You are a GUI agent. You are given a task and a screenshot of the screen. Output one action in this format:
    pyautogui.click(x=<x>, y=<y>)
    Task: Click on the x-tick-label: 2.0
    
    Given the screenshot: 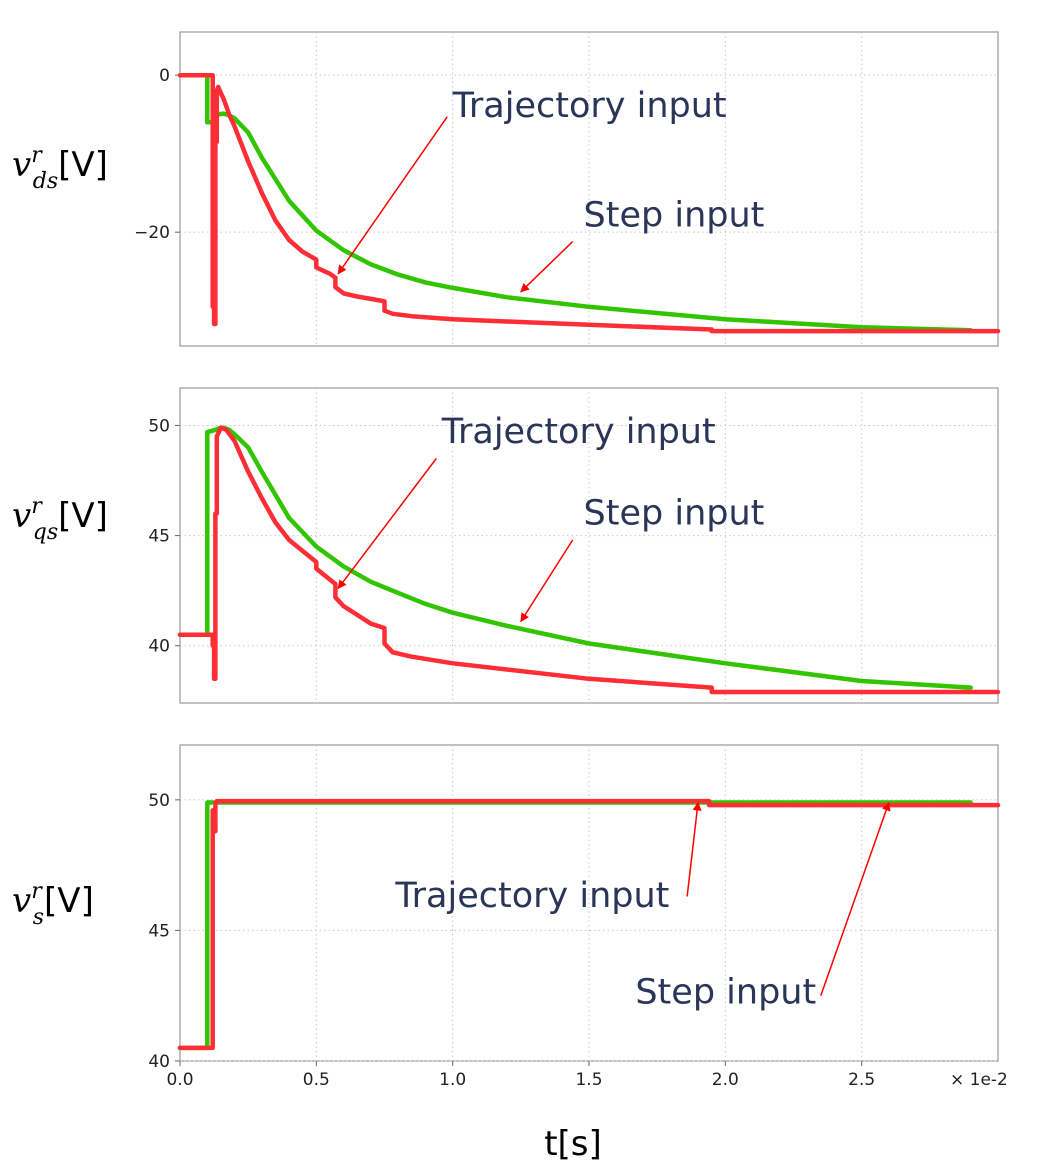 What is the action you would take?
    pyautogui.click(x=725, y=1080)
    